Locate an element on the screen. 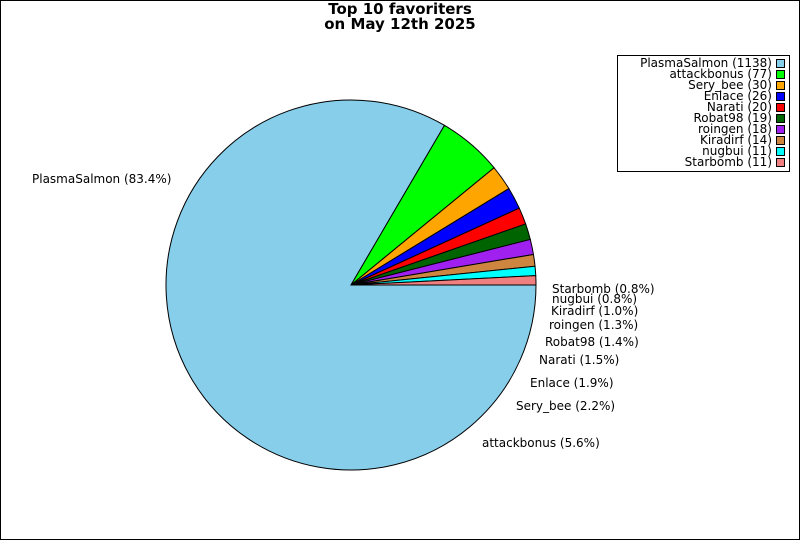 This screenshot has height=540, width=800. slice-label-attackbonus: attackbonus (5.6%) is located at coordinates (541, 443).